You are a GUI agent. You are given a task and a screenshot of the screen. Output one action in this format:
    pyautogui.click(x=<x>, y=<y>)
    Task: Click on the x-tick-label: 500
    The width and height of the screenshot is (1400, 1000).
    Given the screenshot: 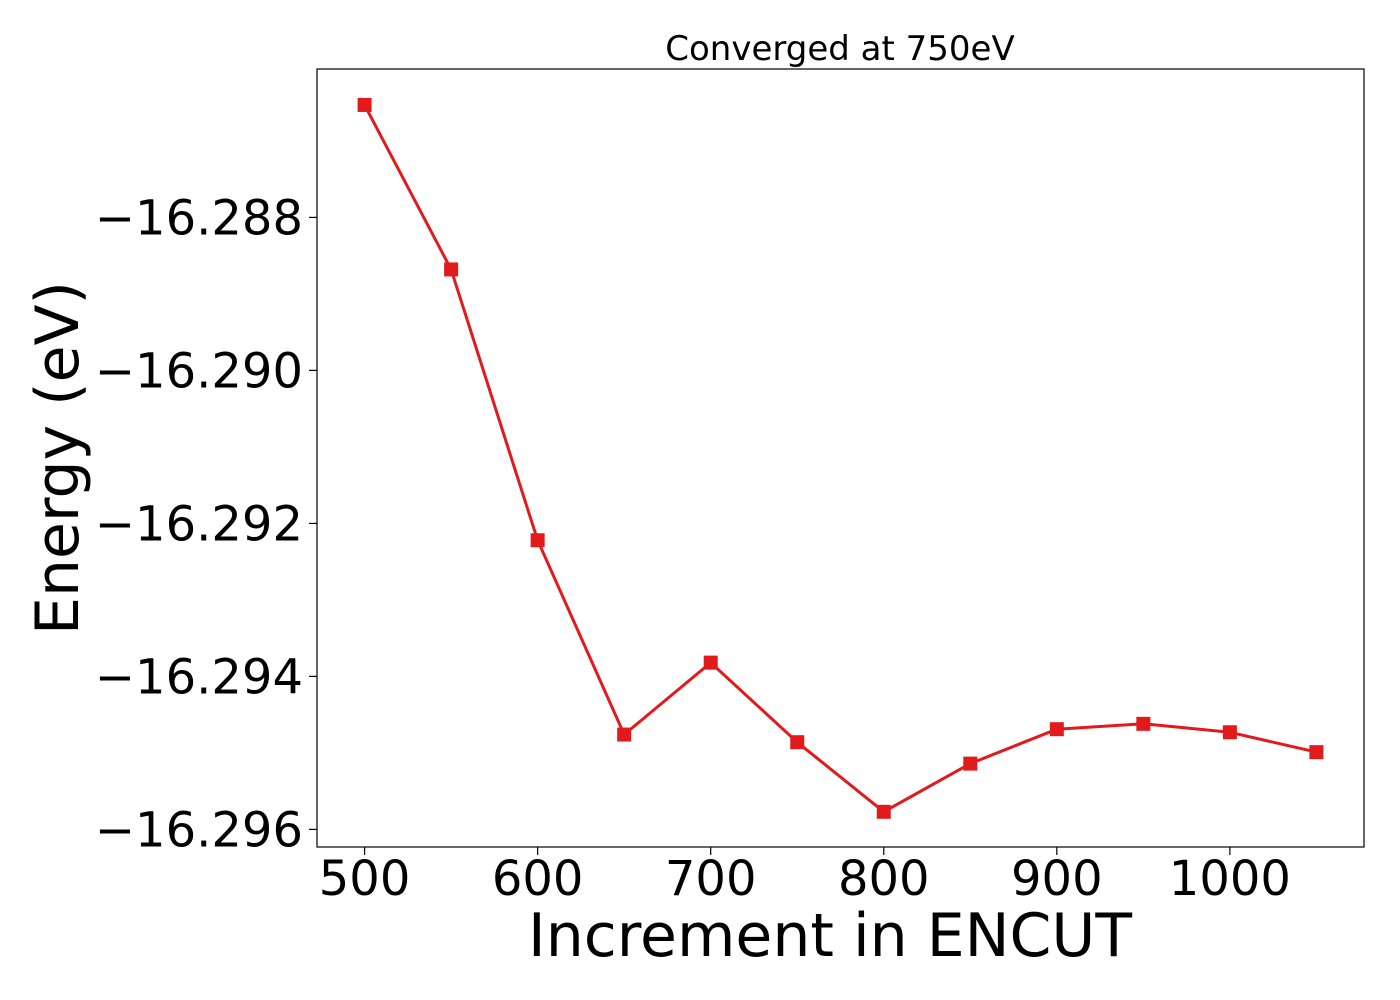 What is the action you would take?
    pyautogui.click(x=365, y=879)
    